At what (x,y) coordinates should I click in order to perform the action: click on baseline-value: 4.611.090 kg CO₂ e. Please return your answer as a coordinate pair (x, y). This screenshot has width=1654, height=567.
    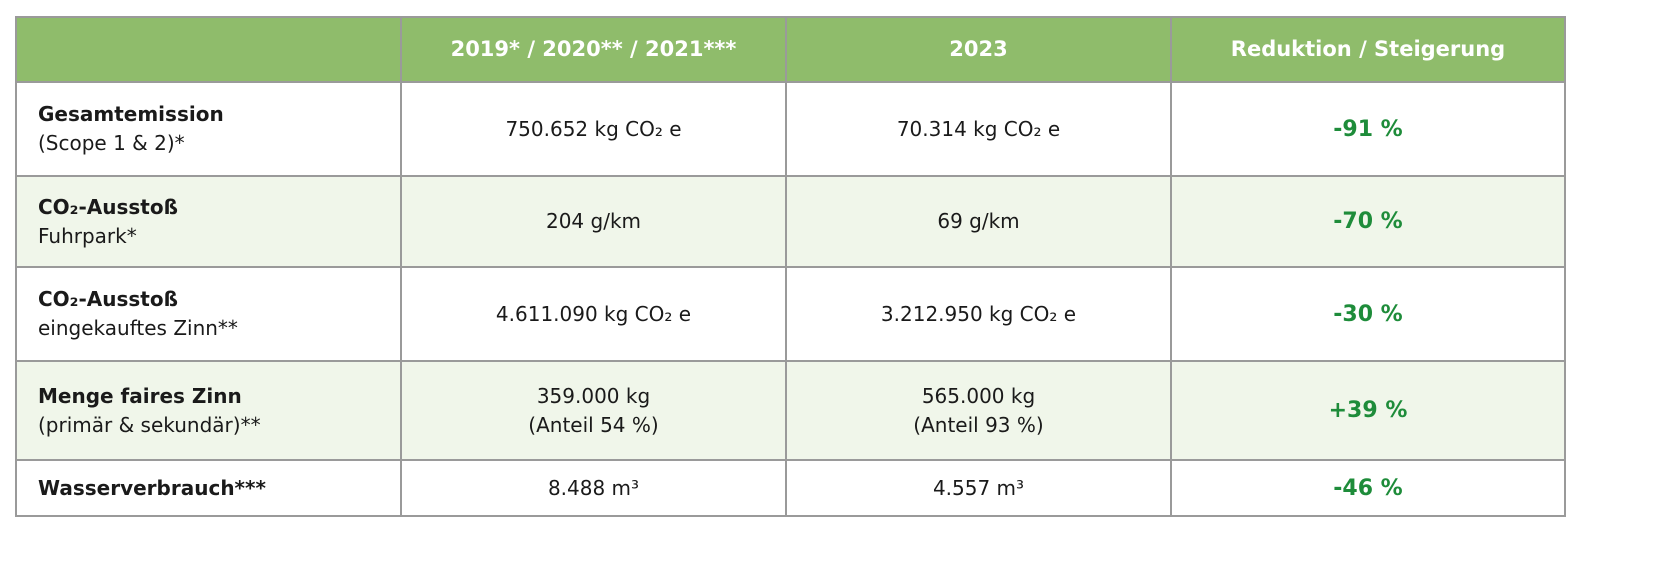
    Looking at the image, I should click on (593, 313).